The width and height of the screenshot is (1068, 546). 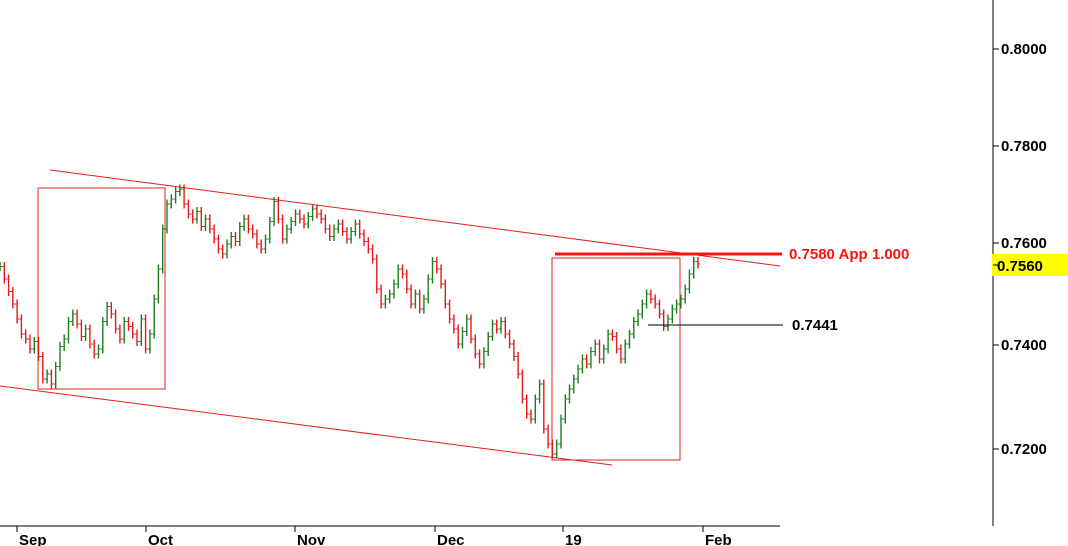 What do you see at coordinates (849, 254) in the screenshot?
I see `resistance-label: 0.7580 App 1.000` at bounding box center [849, 254].